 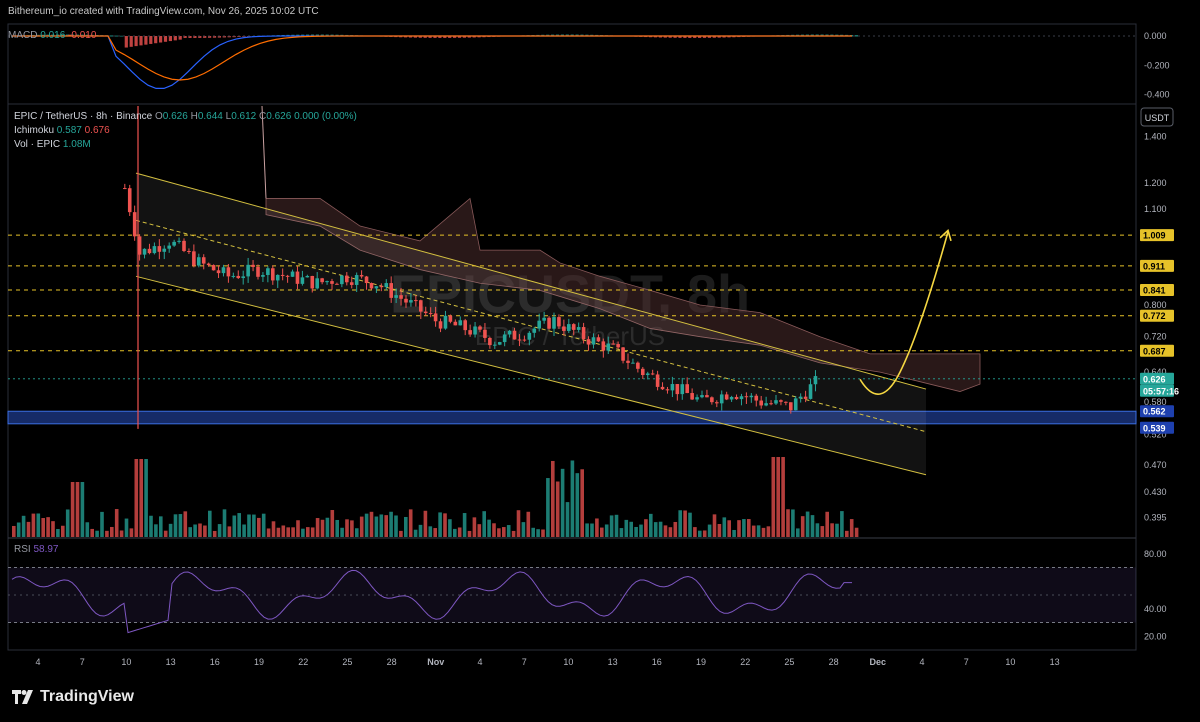 I want to click on macd-tick-label: -0.200, so click(x=1157, y=65).